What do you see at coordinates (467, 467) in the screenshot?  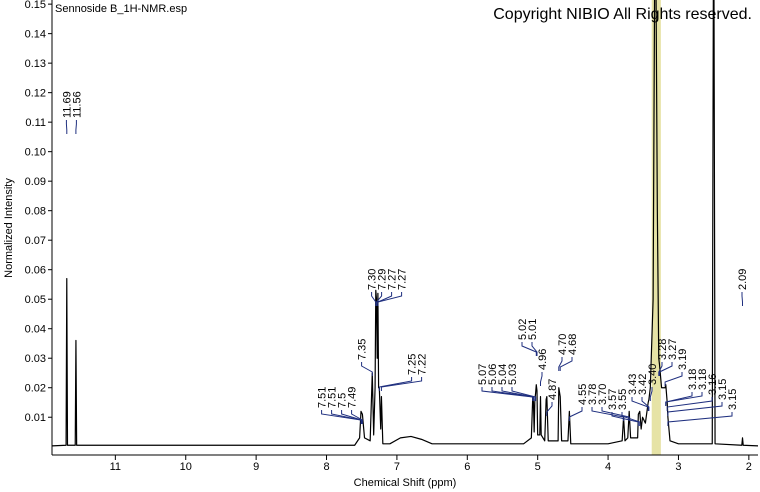 I see `x-tick-label: 6` at bounding box center [467, 467].